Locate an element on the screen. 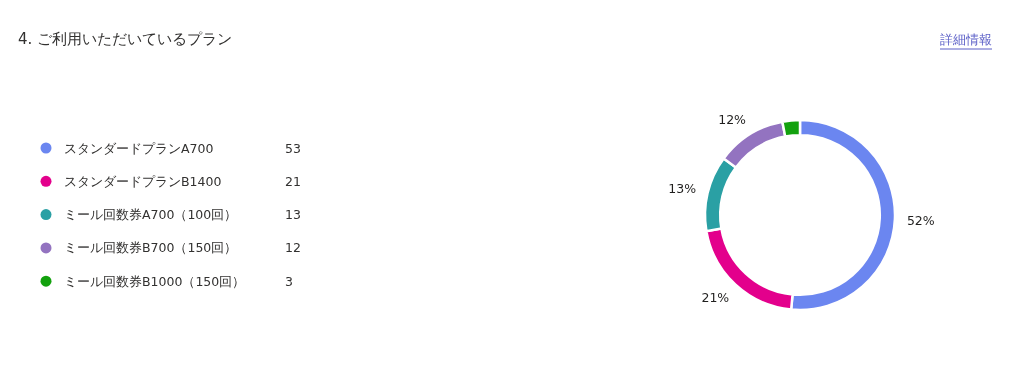 The height and width of the screenshot is (371, 1024). data-label: 13% is located at coordinates (682, 189).